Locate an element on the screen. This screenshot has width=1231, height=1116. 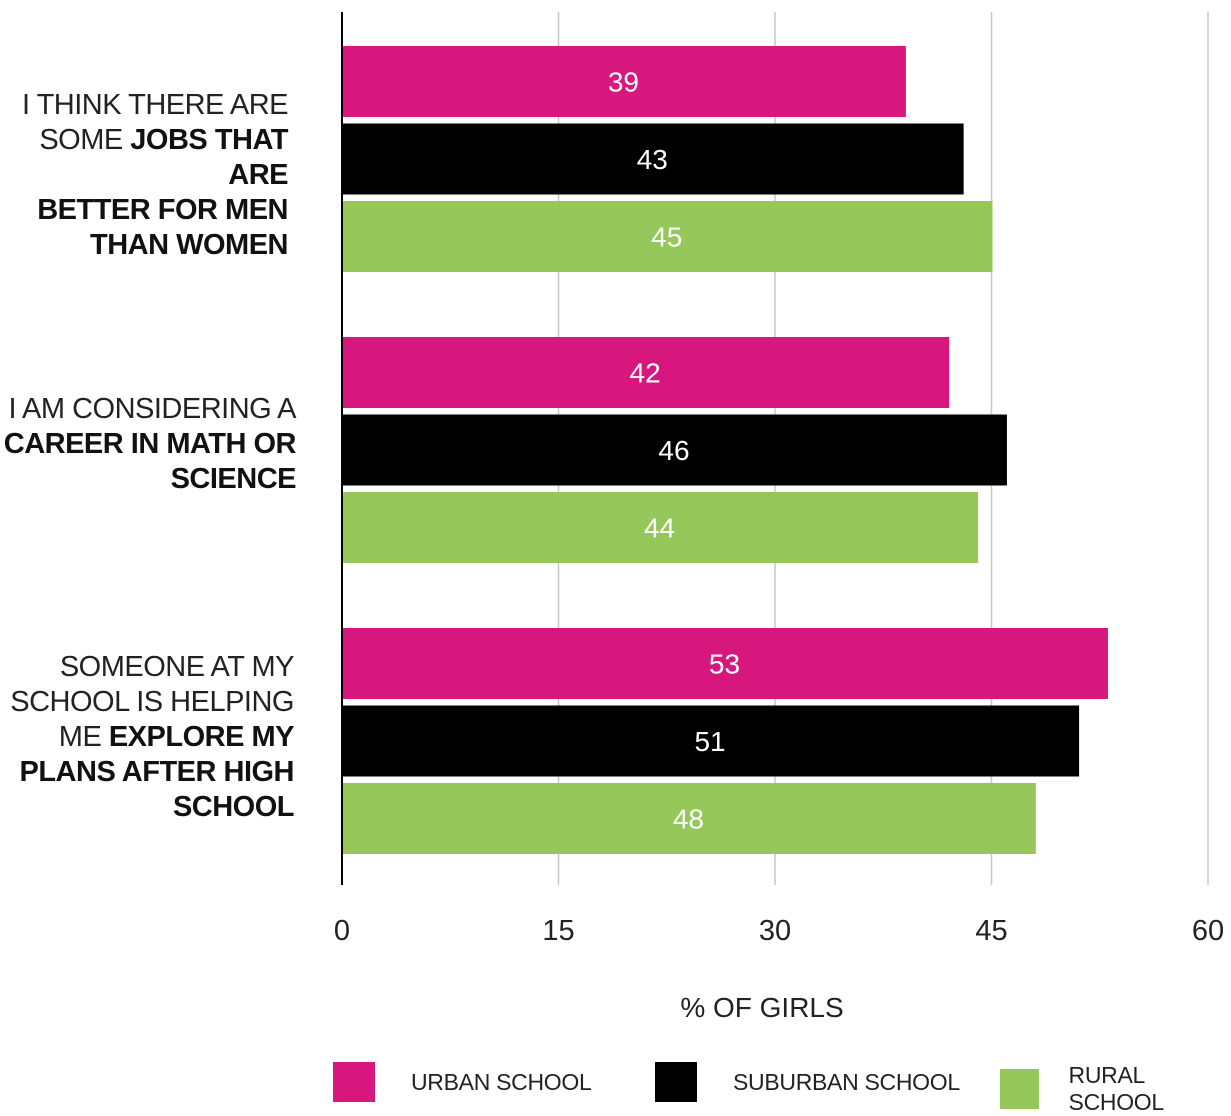
data-label-urban-school-2: 42 is located at coordinates (645, 373).